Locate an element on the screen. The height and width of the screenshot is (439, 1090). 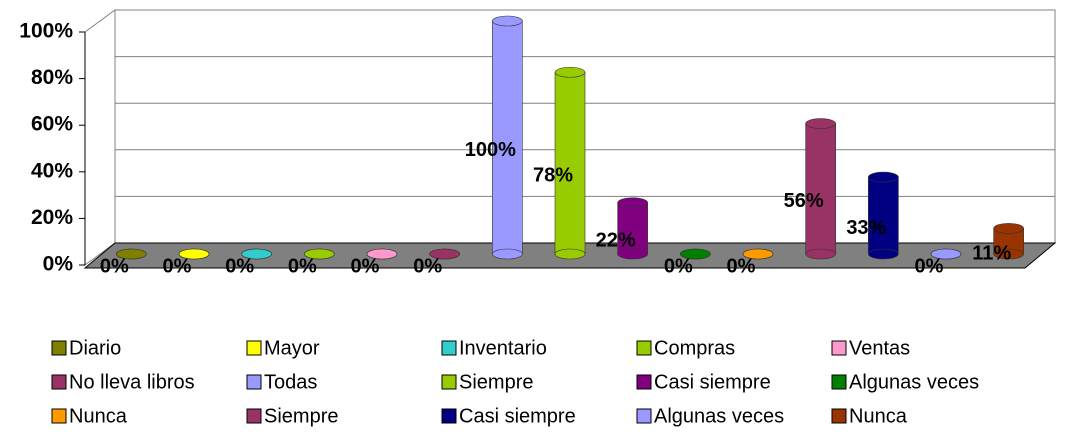
side-wall is located at coordinates (100, 137).